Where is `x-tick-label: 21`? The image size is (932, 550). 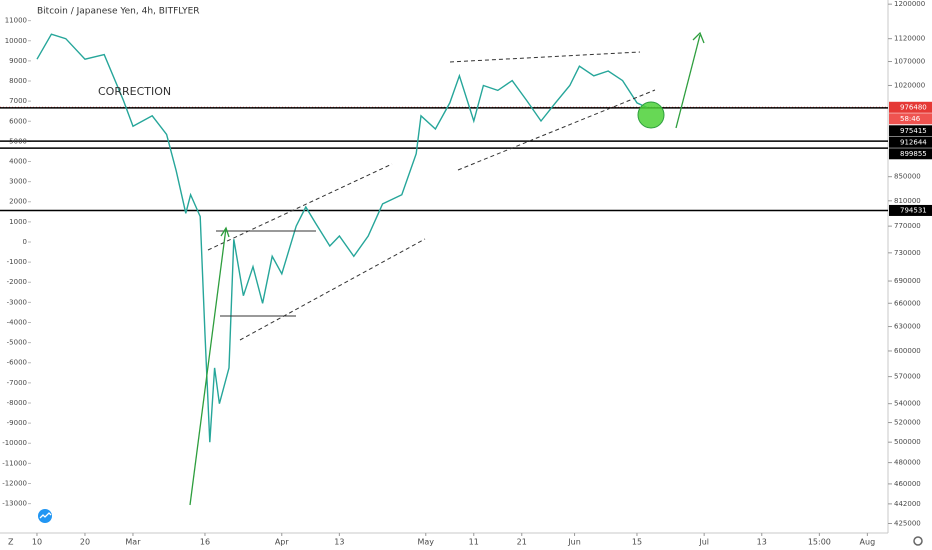 x-tick-label: 21 is located at coordinates (522, 542).